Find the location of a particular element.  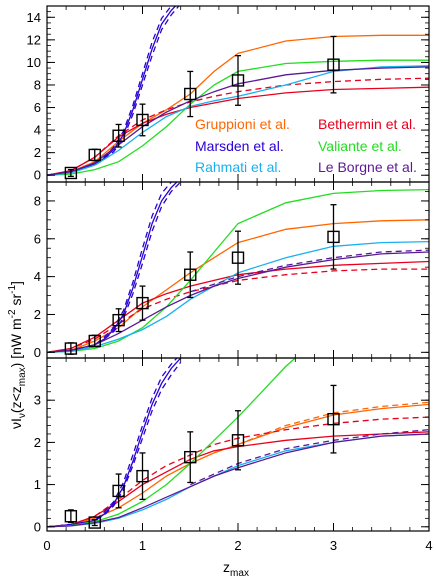

x-title-base: z is located at coordinates (226, 567).